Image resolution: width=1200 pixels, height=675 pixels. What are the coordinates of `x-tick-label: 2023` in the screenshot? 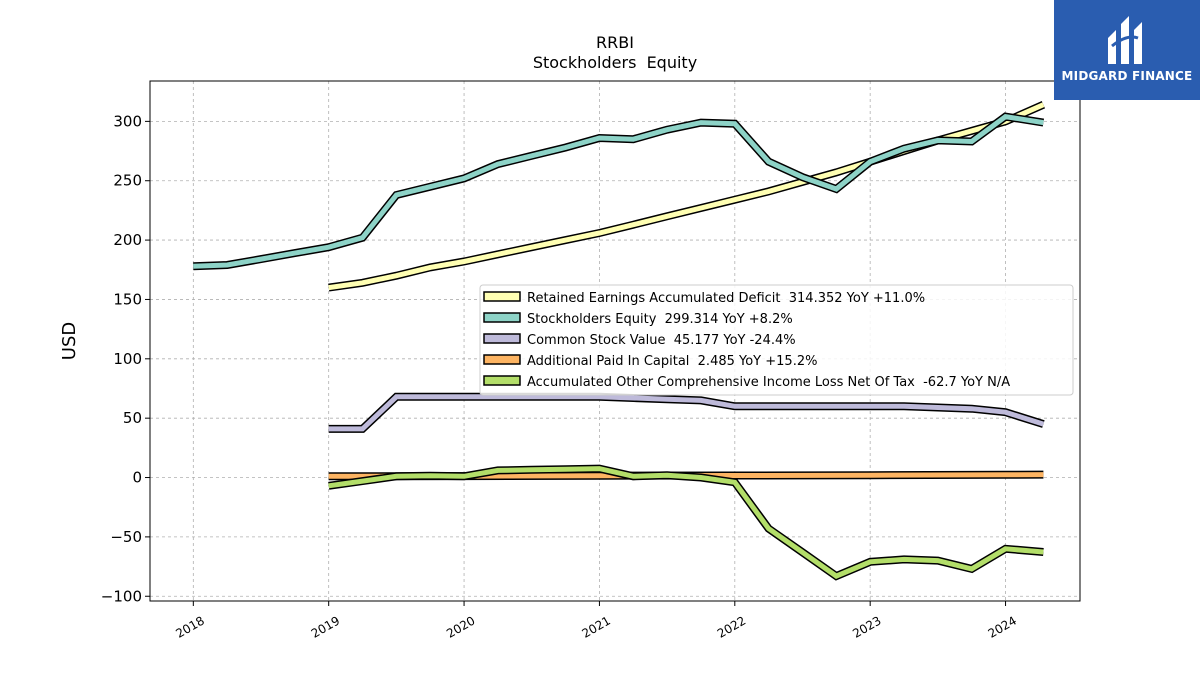 It's located at (866, 626).